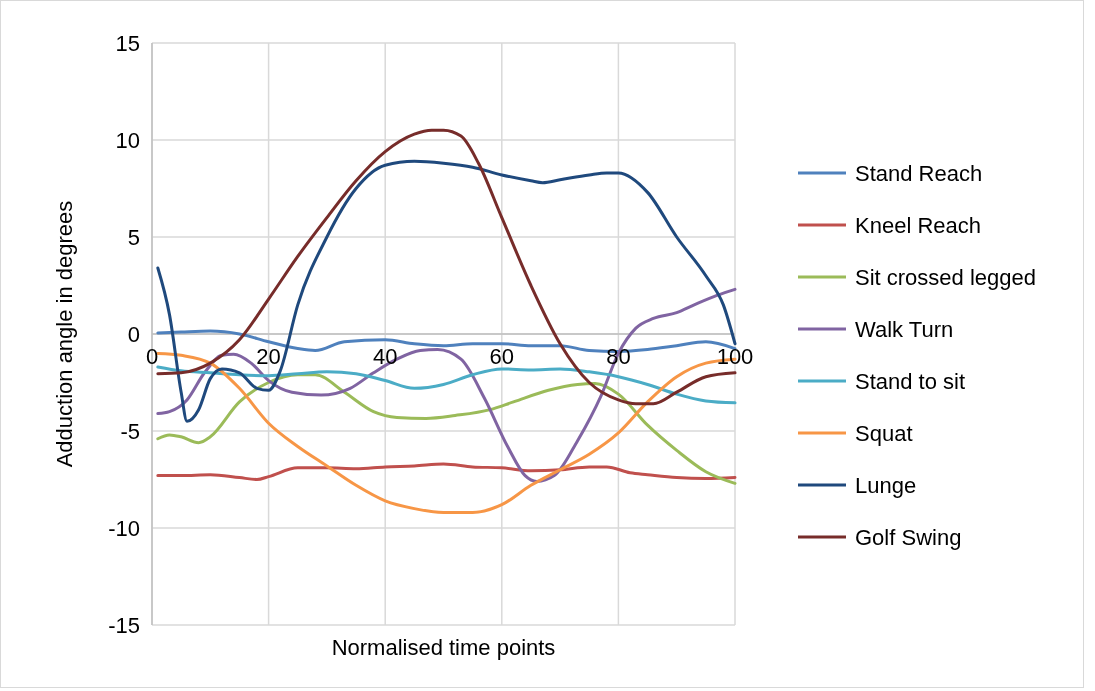  Describe the element at coordinates (152, 356) in the screenshot. I see `x-tick-label: 0` at that location.